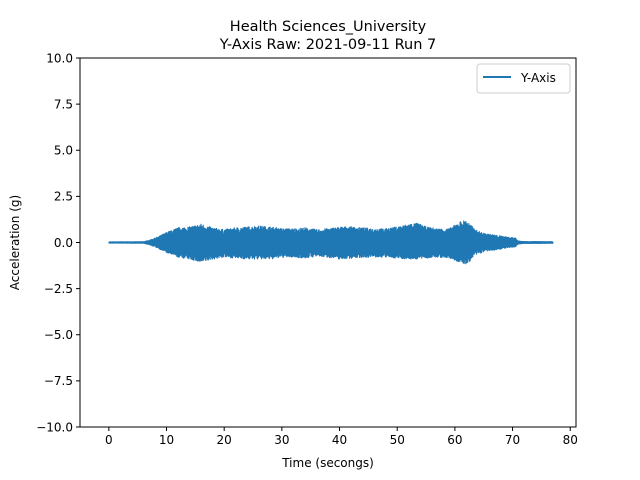  What do you see at coordinates (58, 289) in the screenshot?
I see `y-tick-label: −2.5` at bounding box center [58, 289].